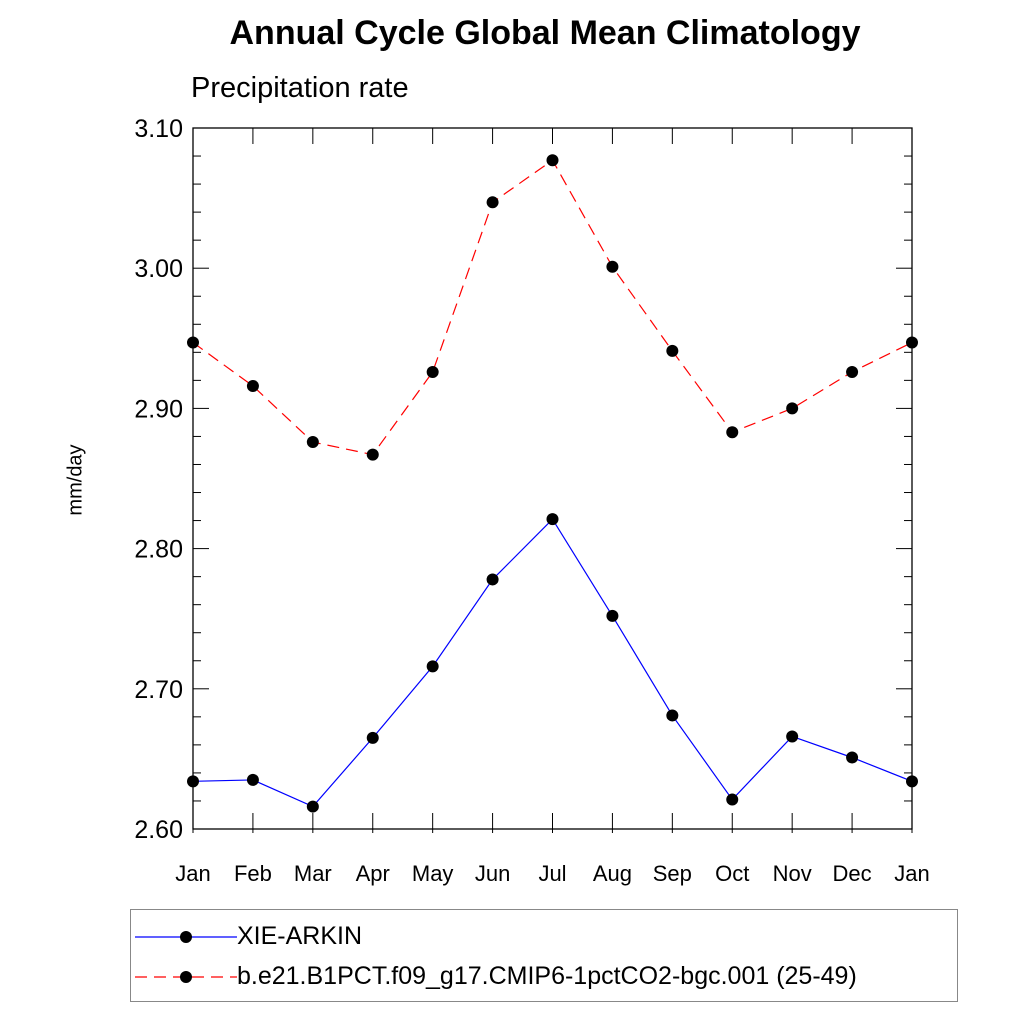 The width and height of the screenshot is (1024, 1024). What do you see at coordinates (792, 873) in the screenshot?
I see `x-tick-label: Nov` at bounding box center [792, 873].